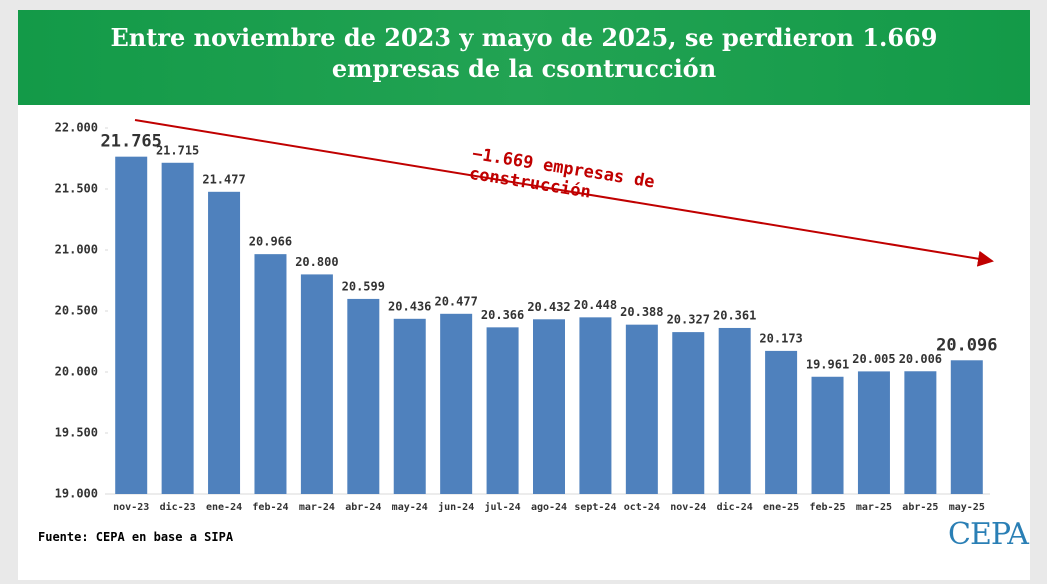 This screenshot has width=1047, height=584. I want to click on x-tick-label: feb-25, so click(827, 507).